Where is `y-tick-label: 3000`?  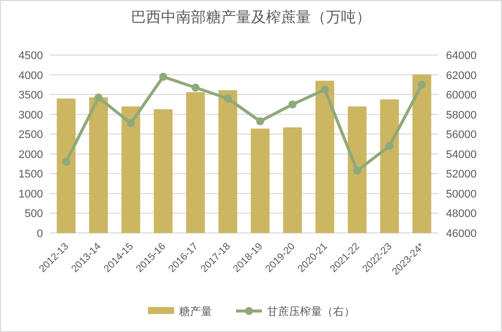 y-tick-label: 3000 is located at coordinates (30, 115).